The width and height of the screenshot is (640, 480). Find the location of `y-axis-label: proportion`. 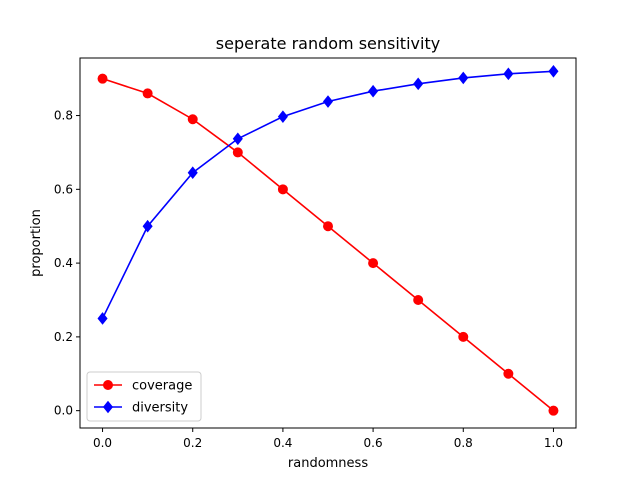

y-axis-label: proportion is located at coordinates (36, 243).